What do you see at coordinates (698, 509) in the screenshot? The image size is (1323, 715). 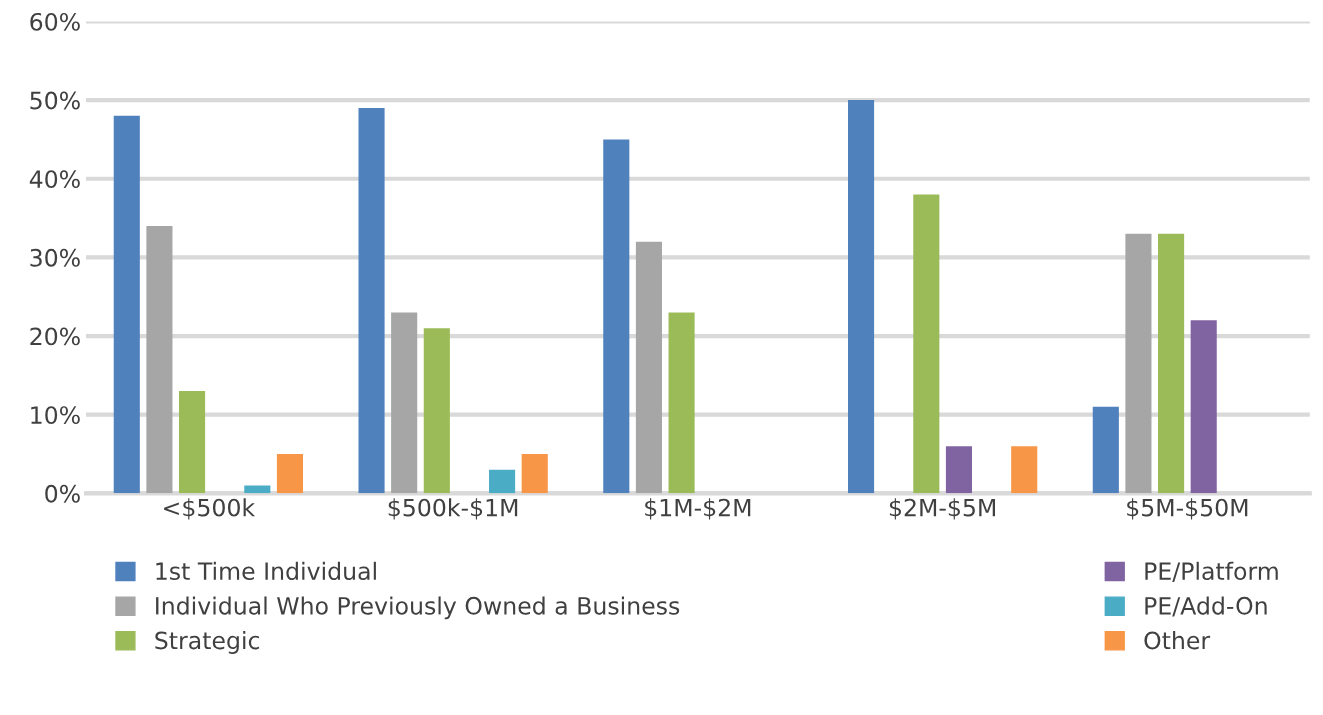 I see `x-tick-label: $1M-$2M` at bounding box center [698, 509].